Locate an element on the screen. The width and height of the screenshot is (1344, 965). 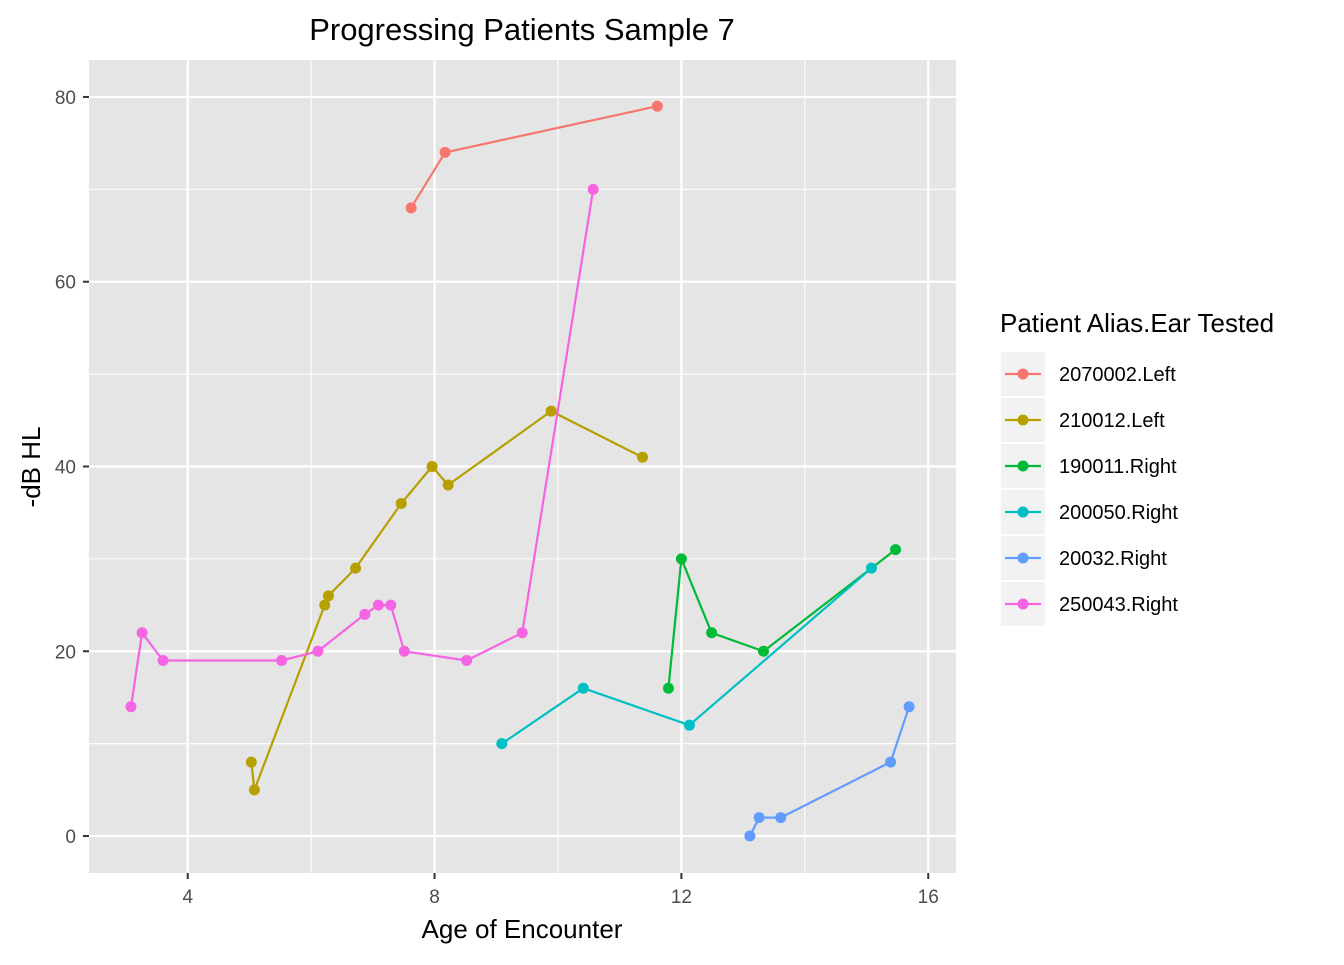
legend-item: 210012.Left is located at coordinates (1083, 420).